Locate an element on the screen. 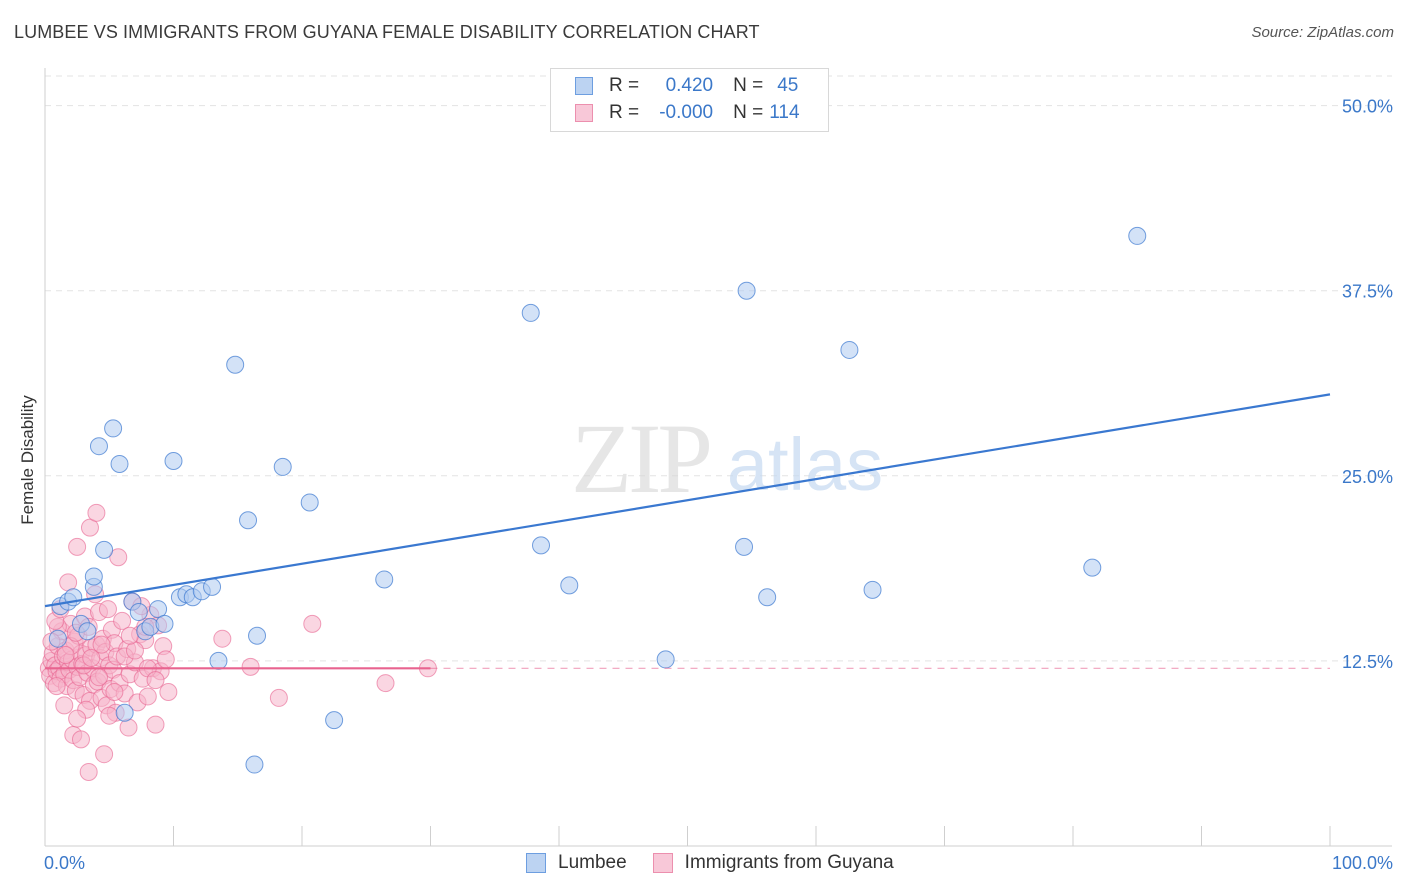 Image resolution: width=1406 pixels, height=892 pixels. series-legend: Lumbee Immigrants from Guyana is located at coordinates (723, 863).